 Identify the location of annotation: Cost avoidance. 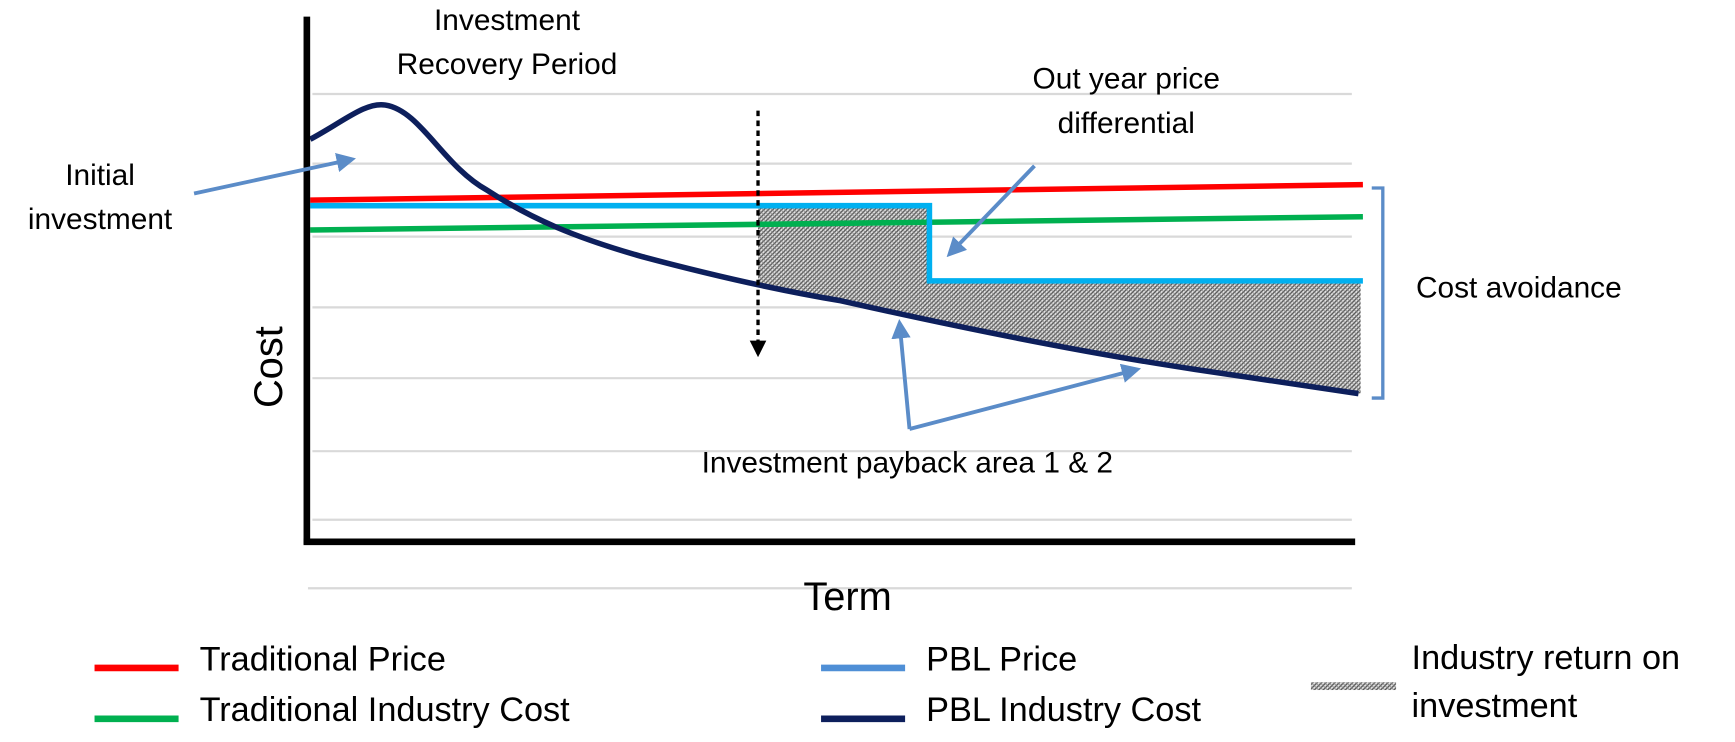
(1519, 288).